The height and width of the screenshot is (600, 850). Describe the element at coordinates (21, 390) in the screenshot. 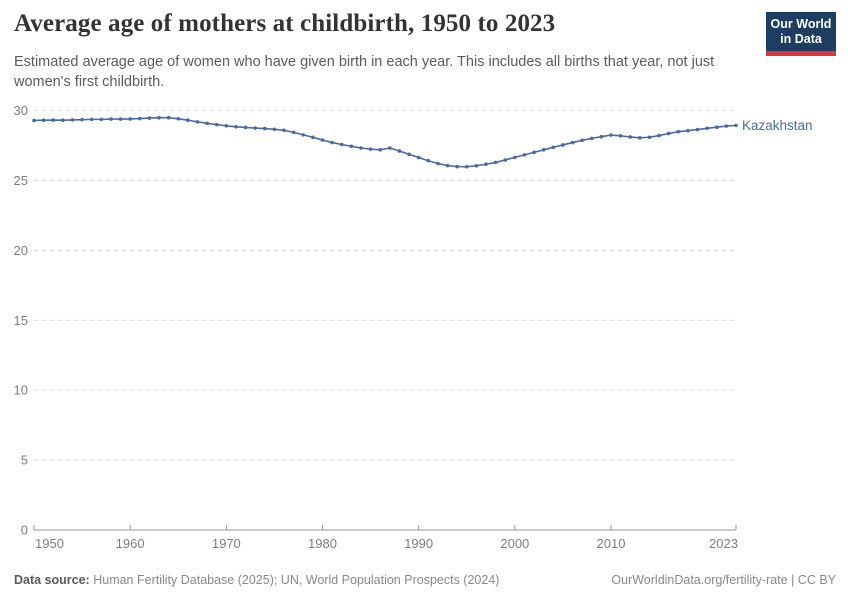

I see `y-axis-tick-label: 10` at that location.